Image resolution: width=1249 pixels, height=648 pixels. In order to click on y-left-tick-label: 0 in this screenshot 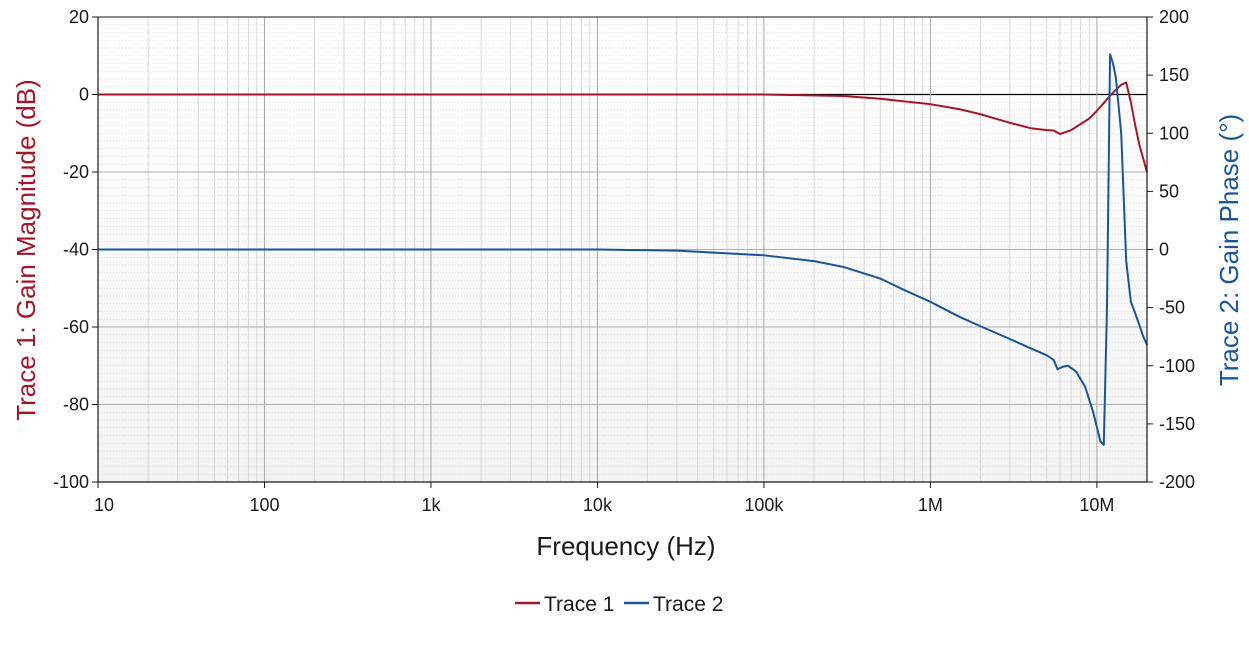, I will do `click(84, 95)`.